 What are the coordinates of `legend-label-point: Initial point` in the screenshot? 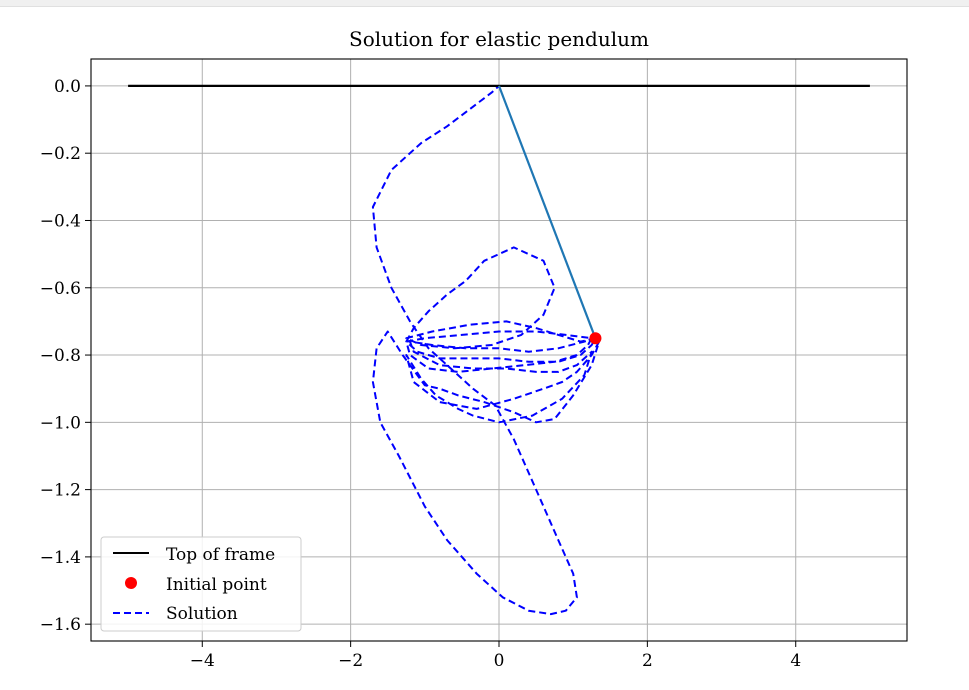 It's located at (216, 585).